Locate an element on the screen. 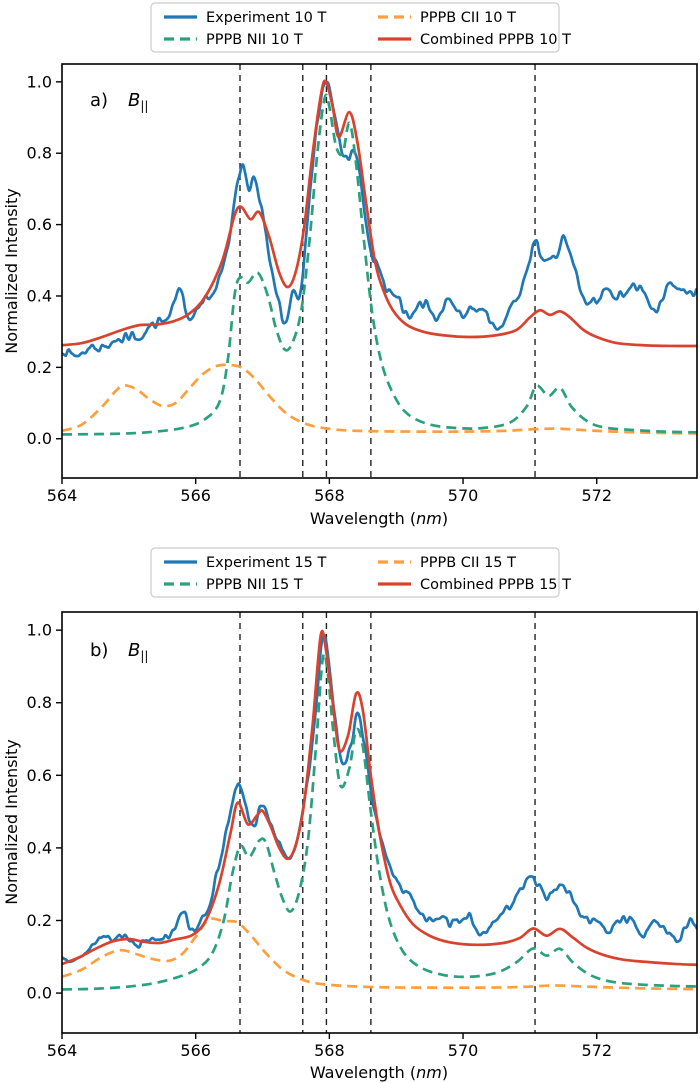  legend-label-experiment: Experiment 10 T is located at coordinates (266, 18).